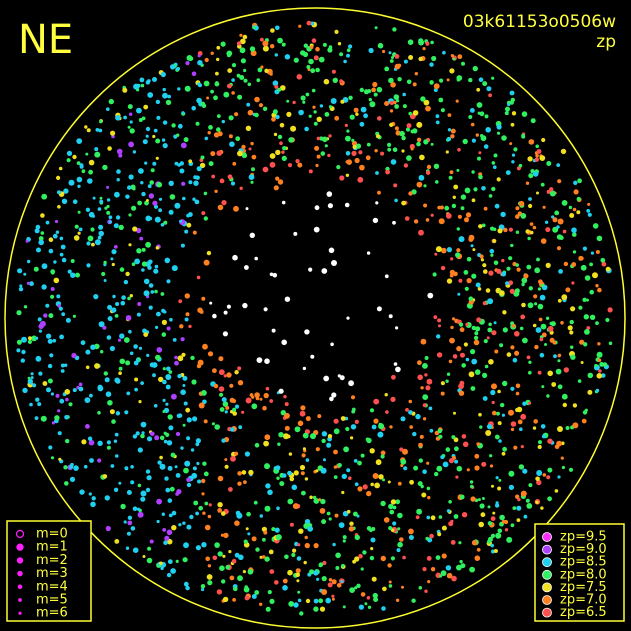 This screenshot has height=631, width=631. I want to click on legend-marker, so click(547, 562).